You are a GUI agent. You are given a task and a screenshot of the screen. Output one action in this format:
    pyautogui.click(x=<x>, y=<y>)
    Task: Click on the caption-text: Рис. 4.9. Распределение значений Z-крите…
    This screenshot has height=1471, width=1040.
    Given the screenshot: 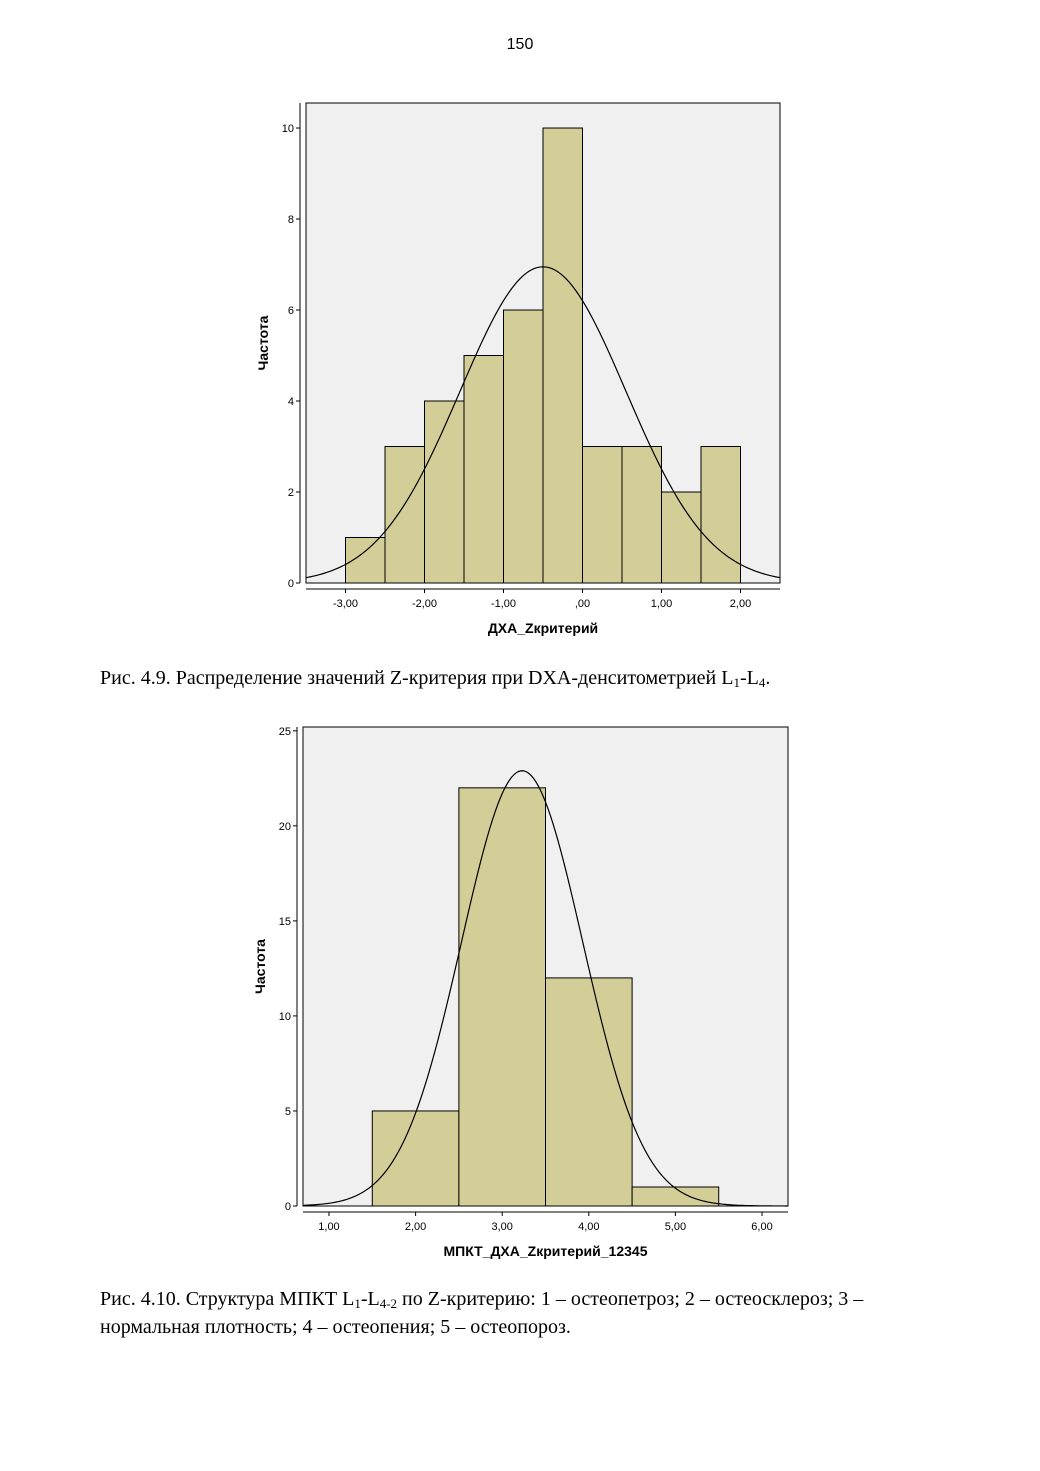 What is the action you would take?
    pyautogui.click(x=417, y=678)
    